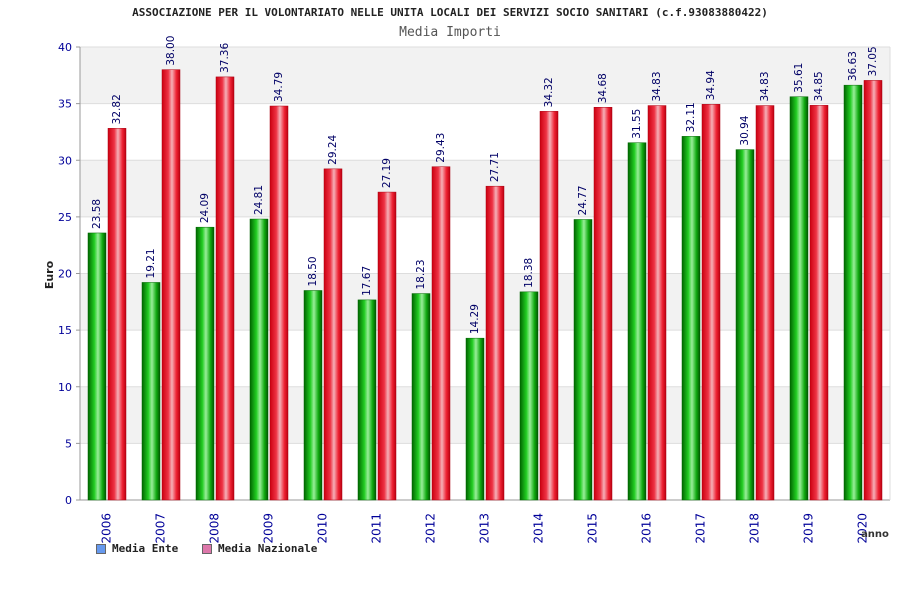  I want to click on data-label-media-ente: 18.38, so click(529, 273).